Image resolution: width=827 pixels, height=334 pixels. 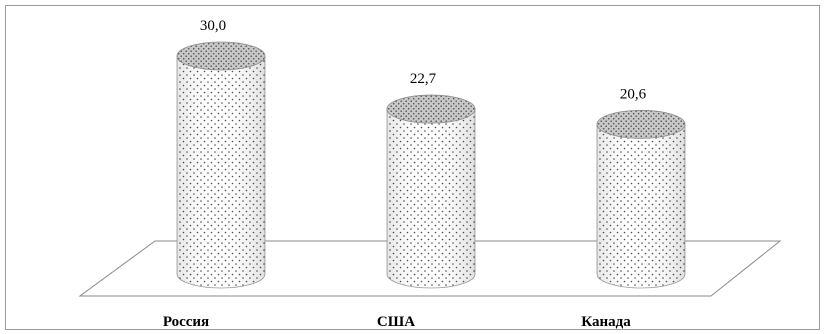 I want to click on data-label-canada: 20,6, so click(x=633, y=94).